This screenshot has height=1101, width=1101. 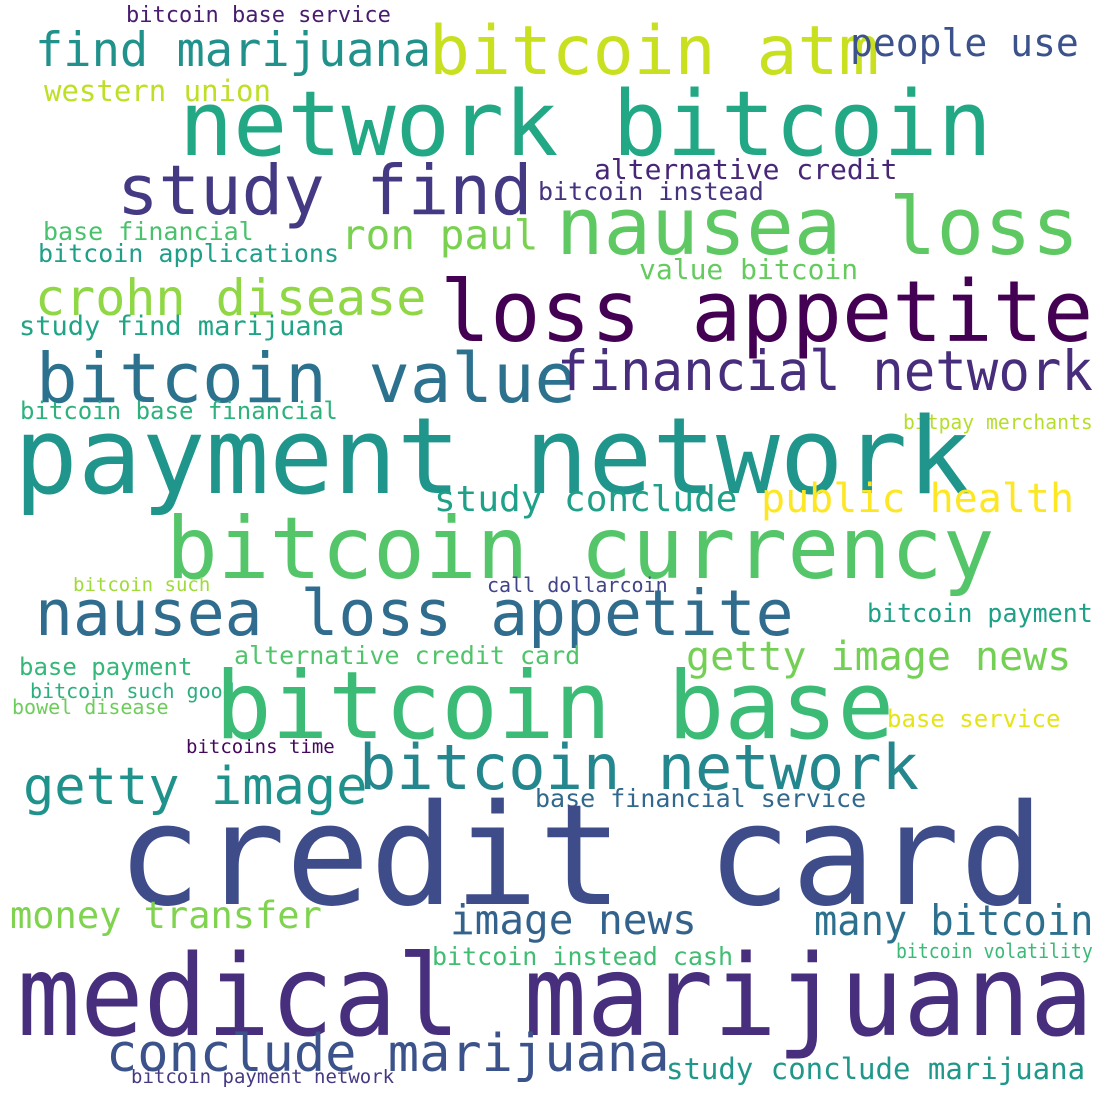 What do you see at coordinates (182, 326) in the screenshot?
I see `word: study find marijuana` at bounding box center [182, 326].